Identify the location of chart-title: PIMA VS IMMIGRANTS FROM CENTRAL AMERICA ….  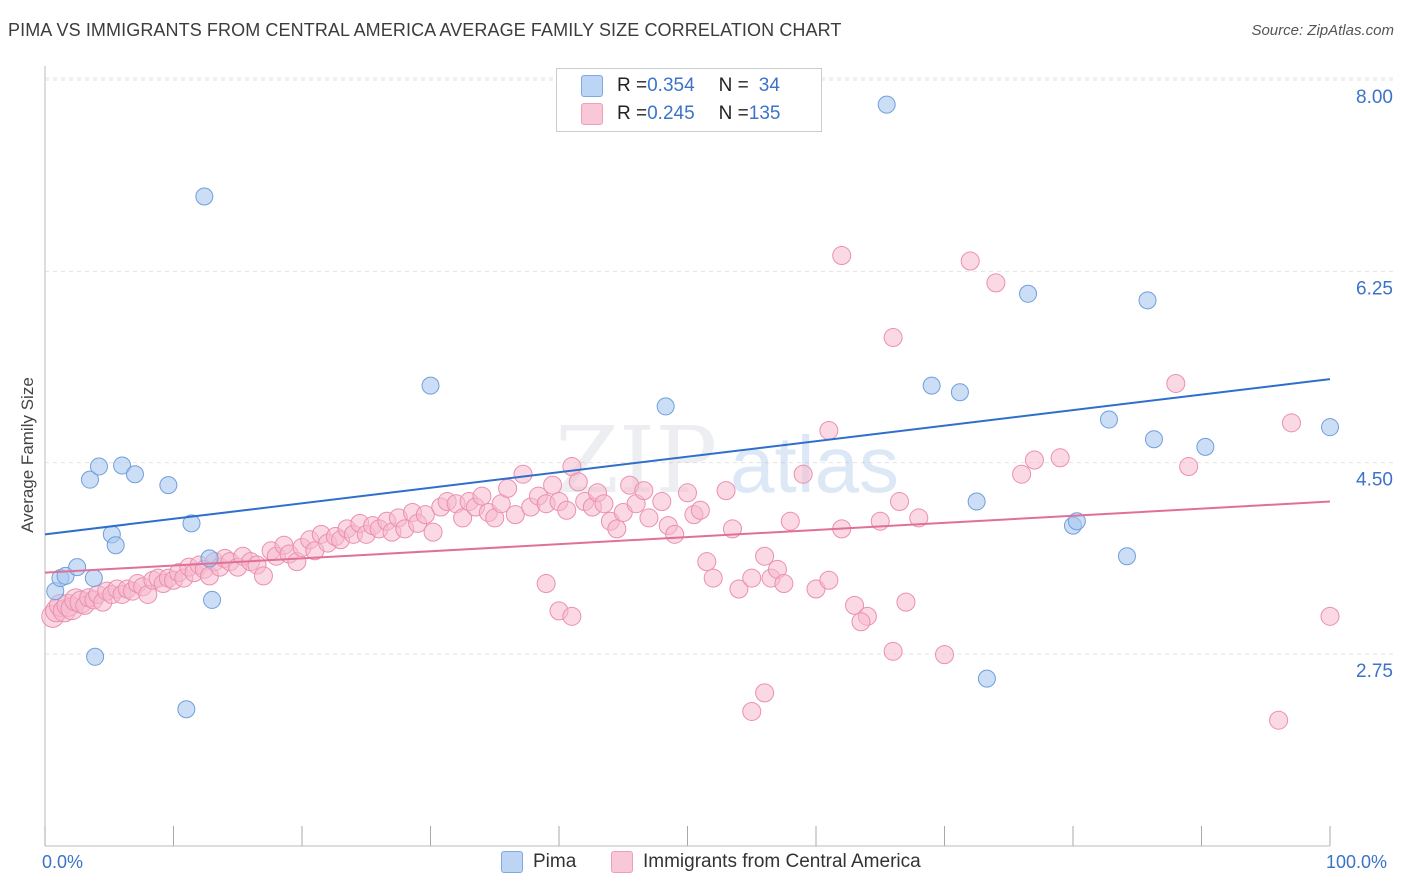
(425, 30).